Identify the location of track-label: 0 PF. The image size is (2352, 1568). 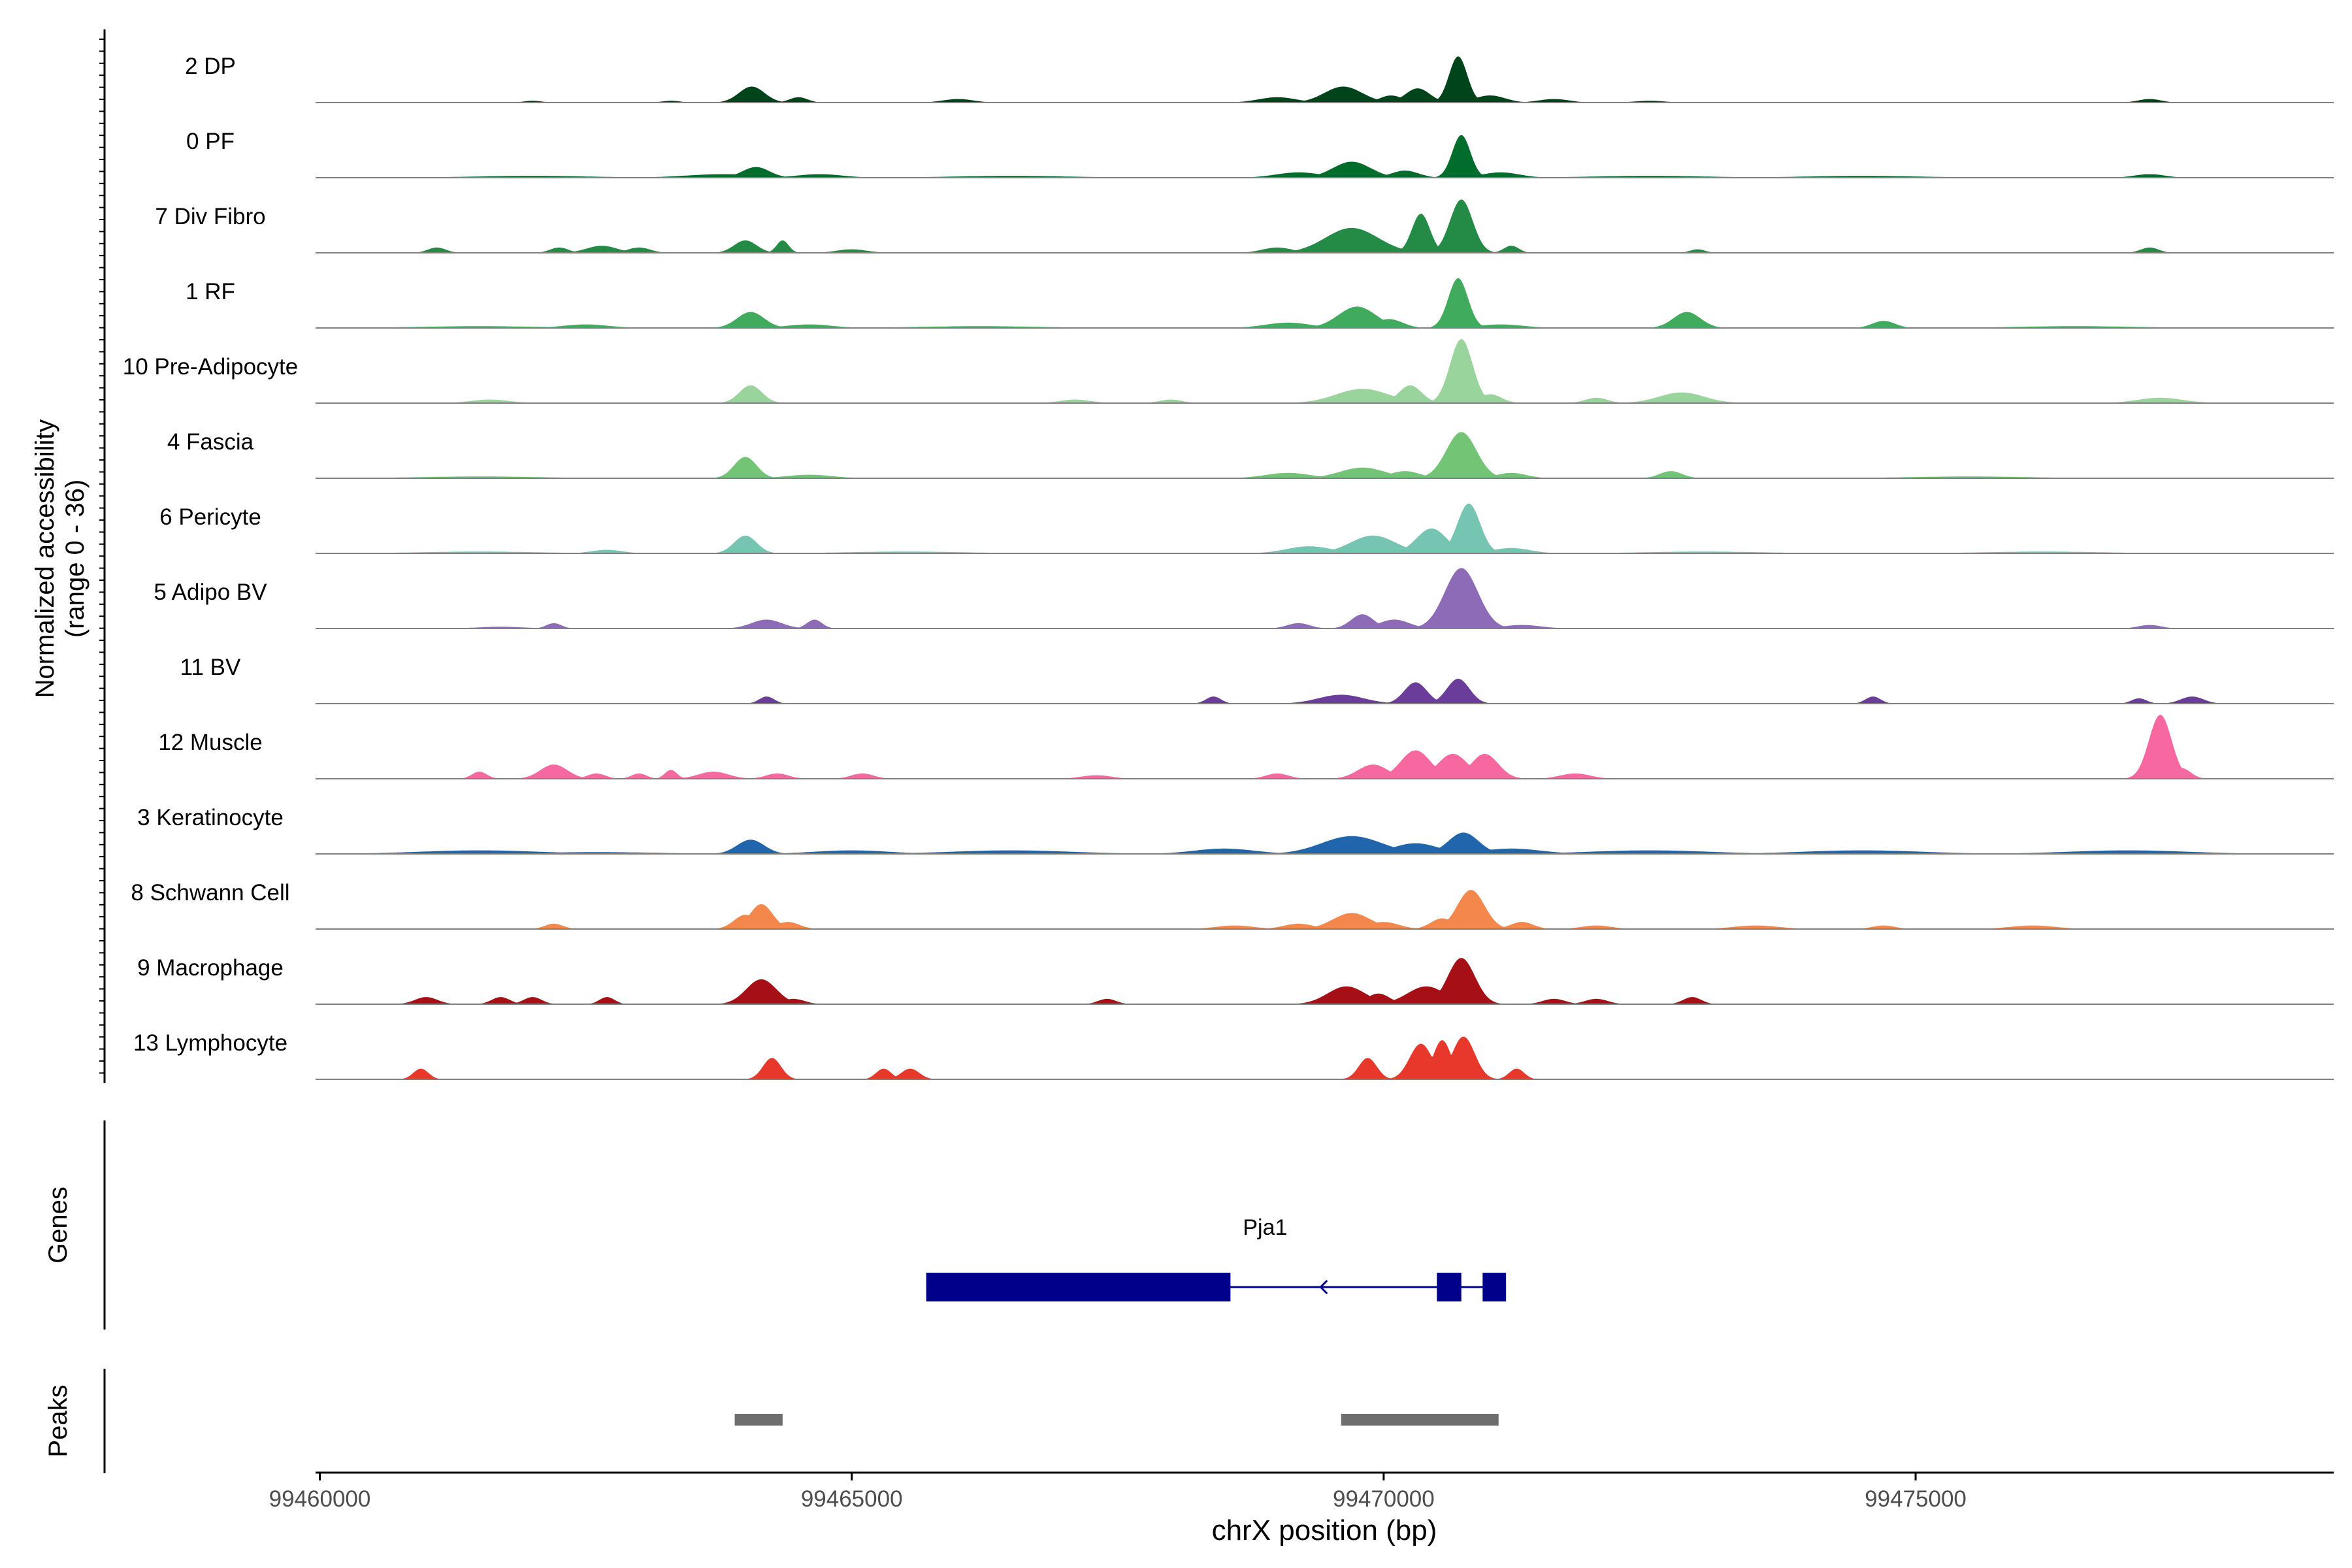
(210, 141).